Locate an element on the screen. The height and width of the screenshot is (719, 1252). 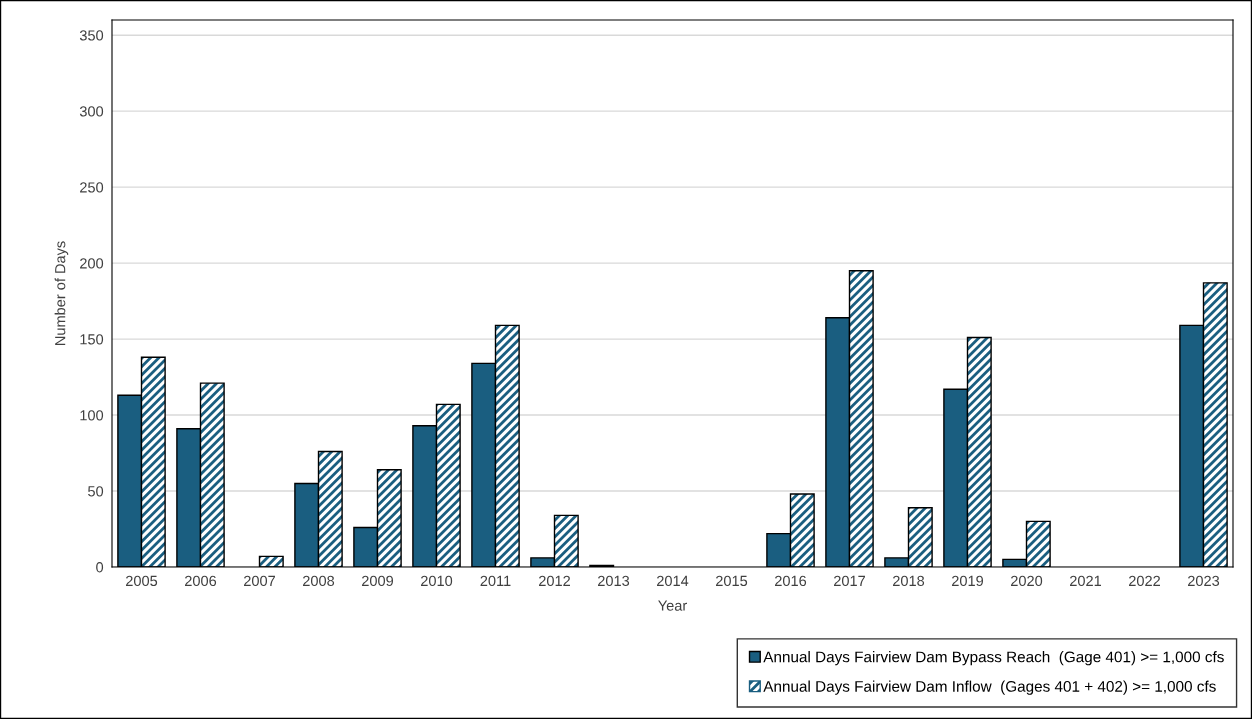
y-tick-label: 250 is located at coordinates (92, 187).